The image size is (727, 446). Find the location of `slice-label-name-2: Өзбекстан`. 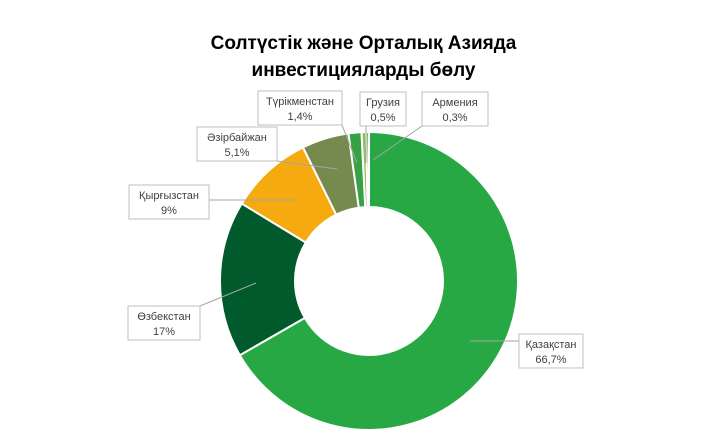

slice-label-name-2: Өзбекстан is located at coordinates (163, 317).